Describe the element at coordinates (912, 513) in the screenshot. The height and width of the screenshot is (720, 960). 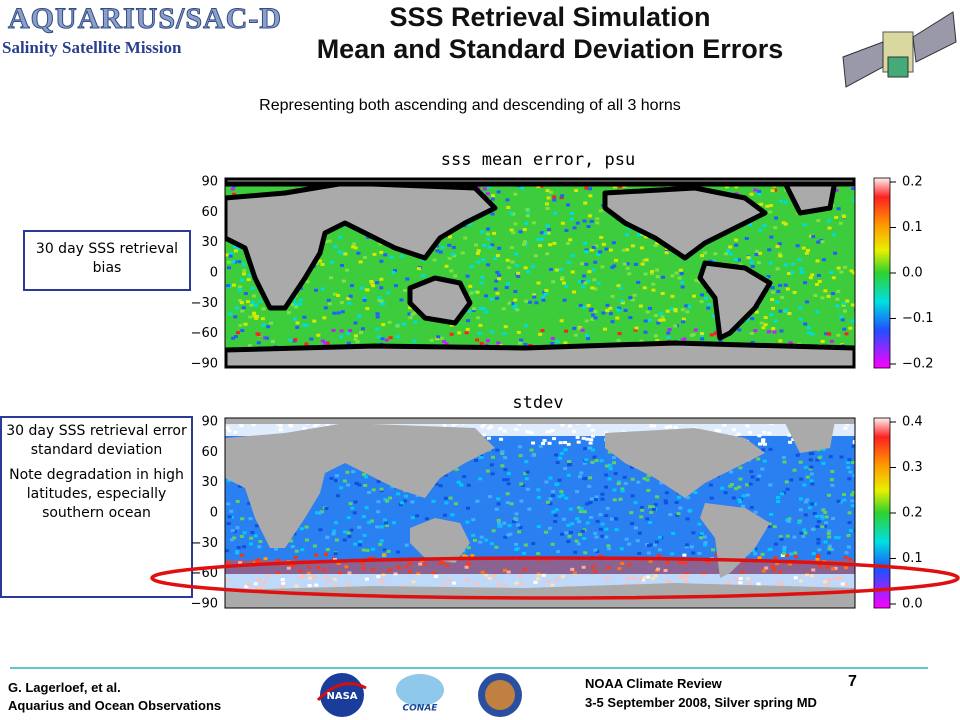
I see `colorbar-label: 0.2` at that location.